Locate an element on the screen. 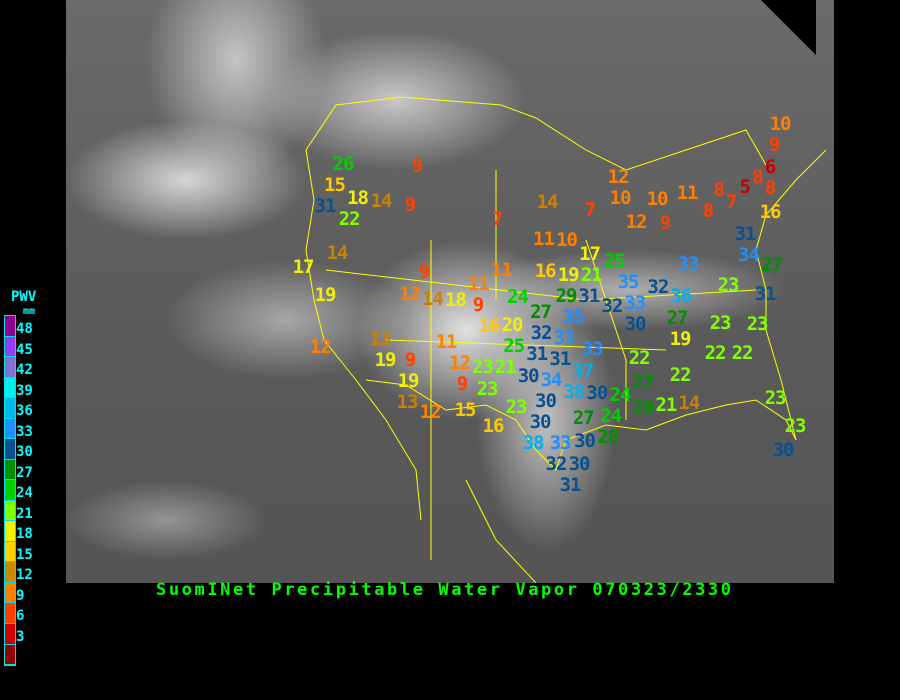 The image size is (900, 700). legend-tick: 18 is located at coordinates (24, 534).